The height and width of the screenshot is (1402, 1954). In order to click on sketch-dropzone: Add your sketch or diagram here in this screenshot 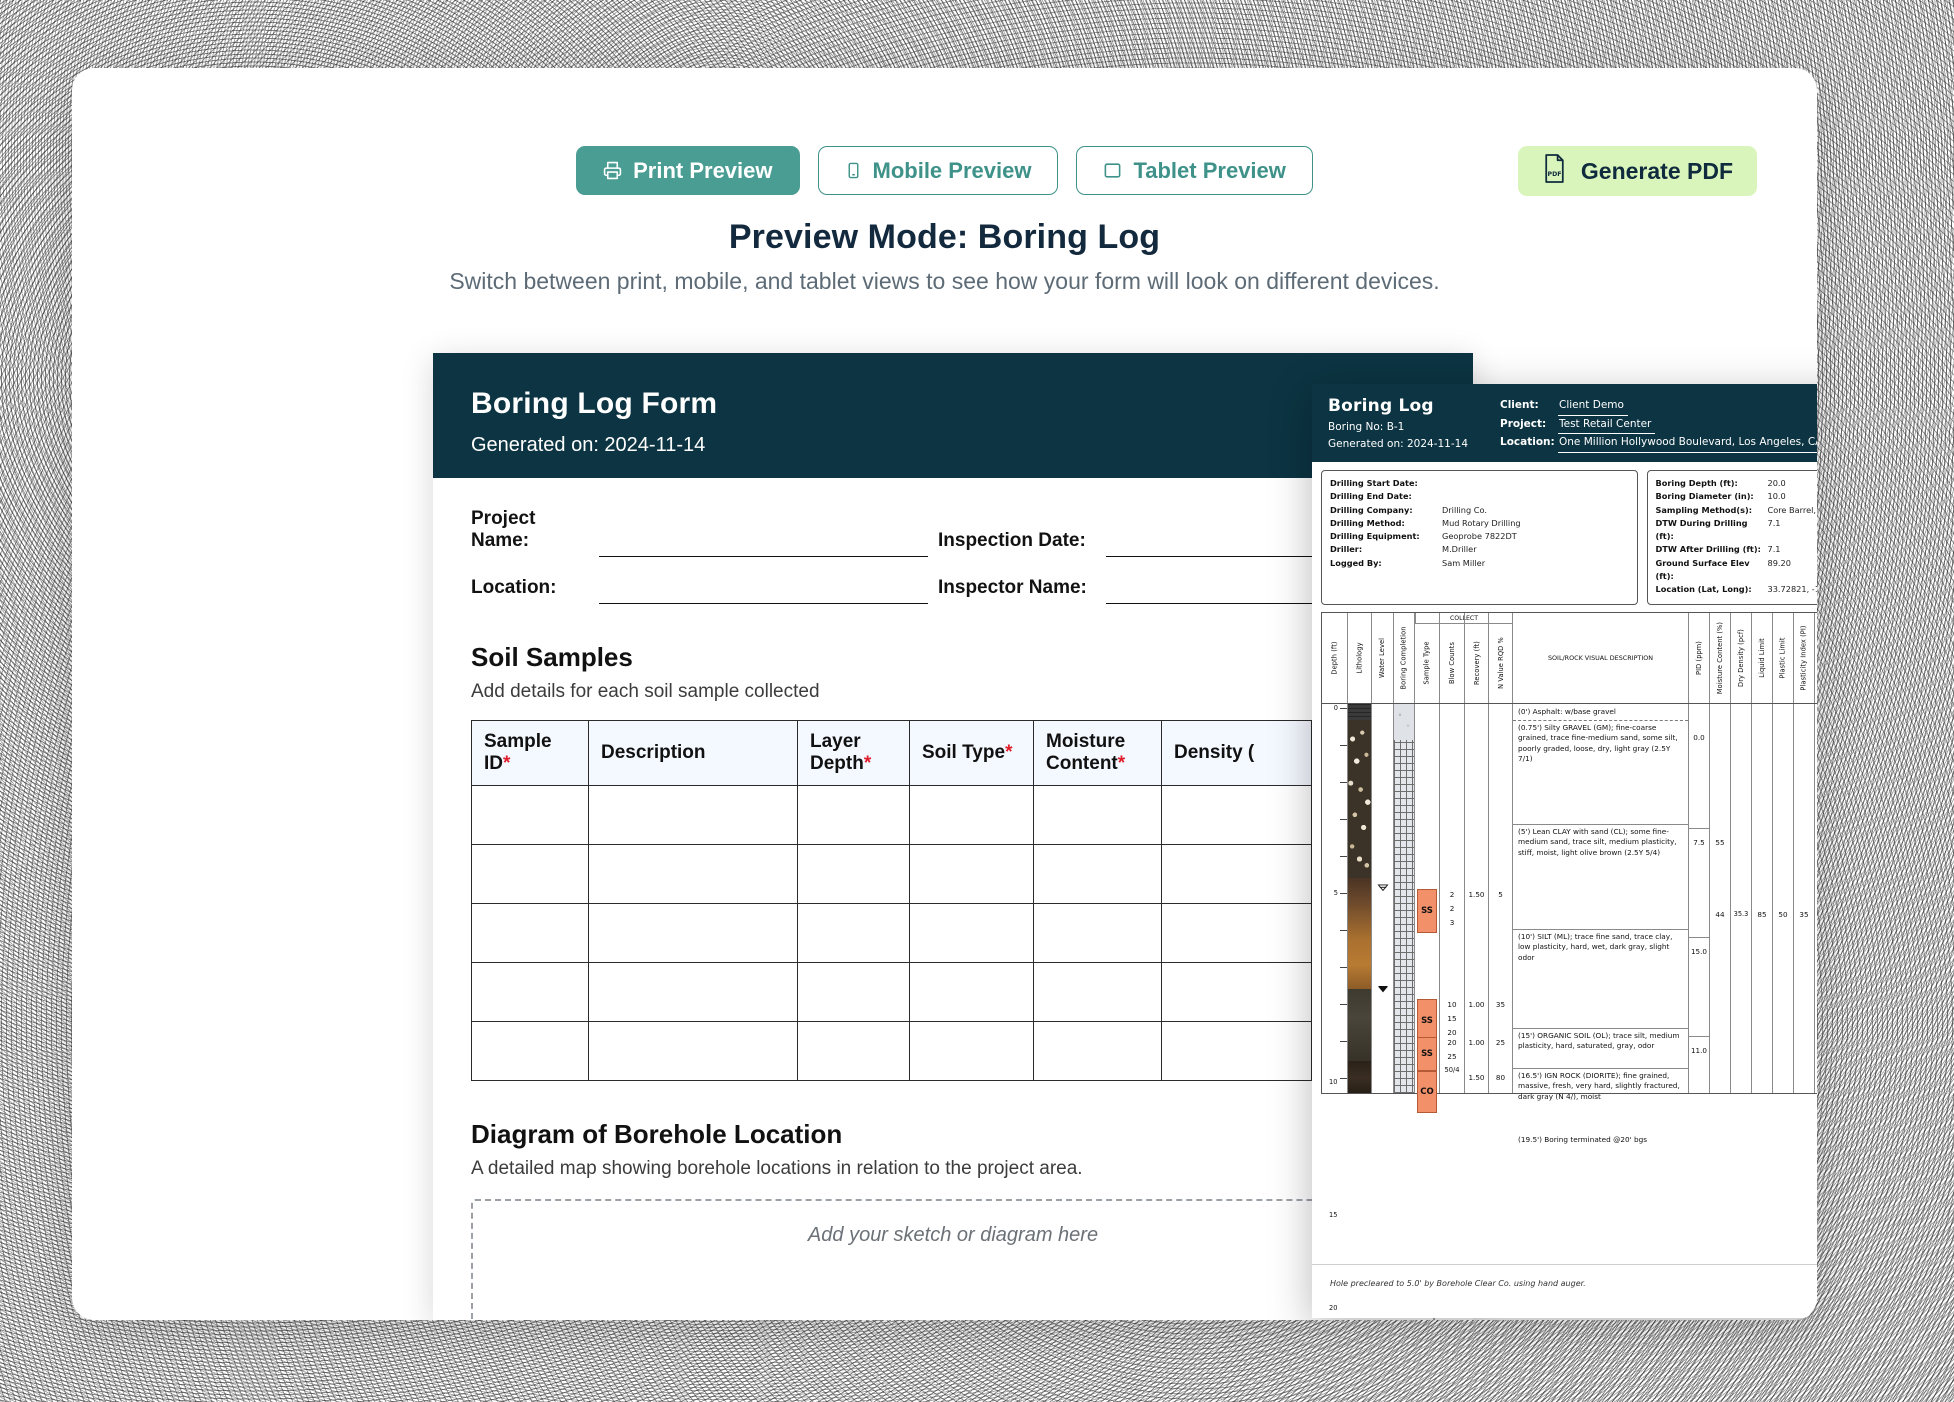, I will do `click(953, 1259)`.